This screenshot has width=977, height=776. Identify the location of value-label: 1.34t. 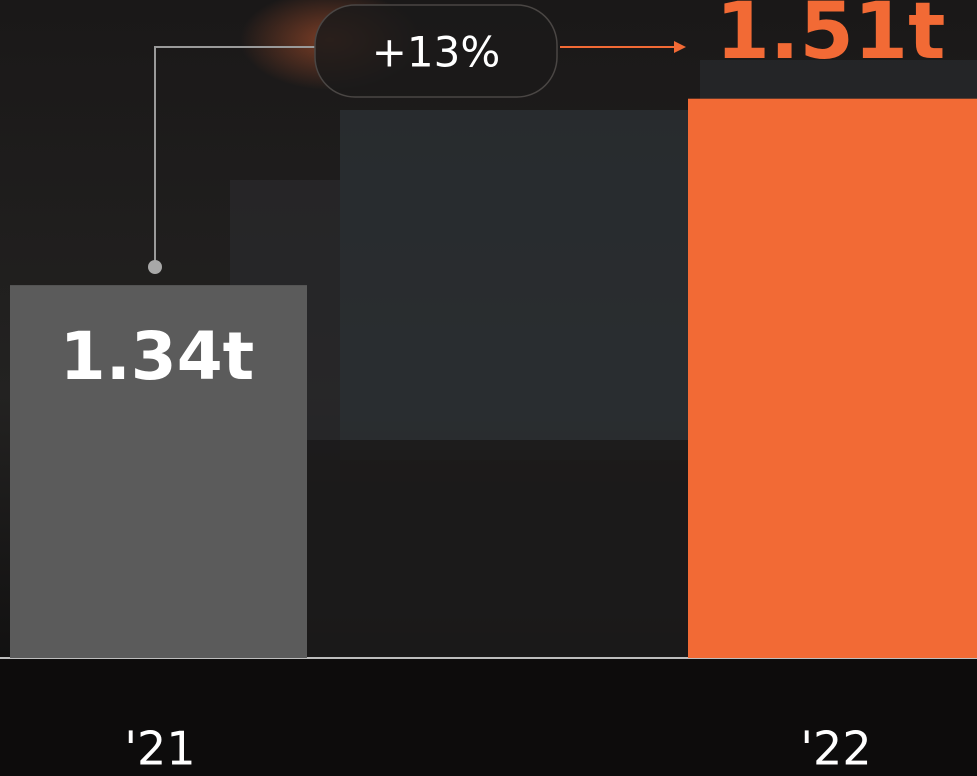
(157, 356).